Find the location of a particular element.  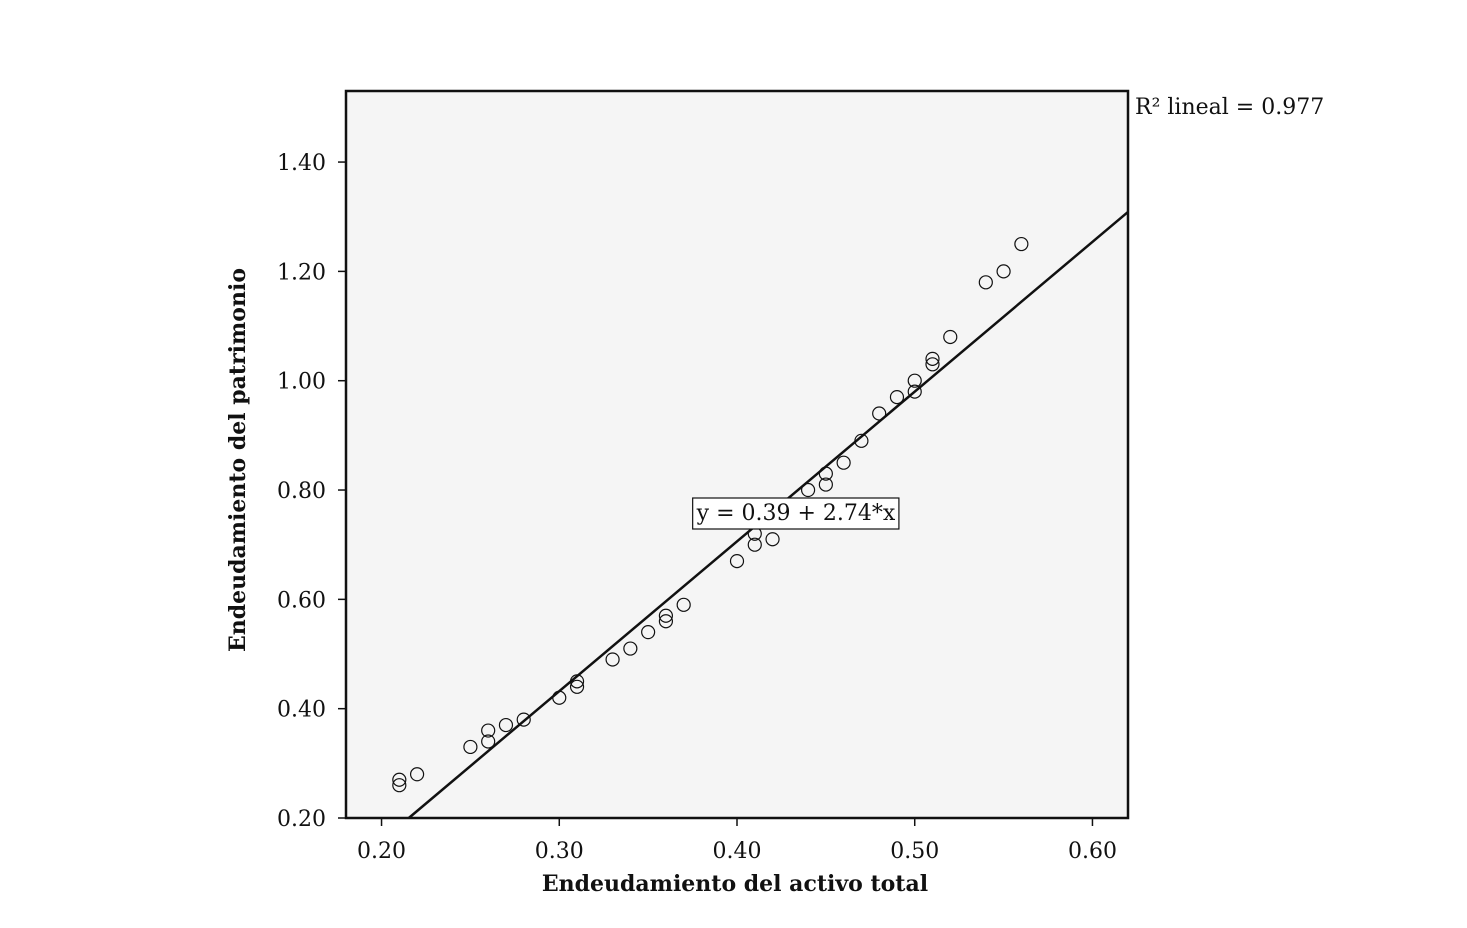

x-tick-label: 0.50 is located at coordinates (914, 851).